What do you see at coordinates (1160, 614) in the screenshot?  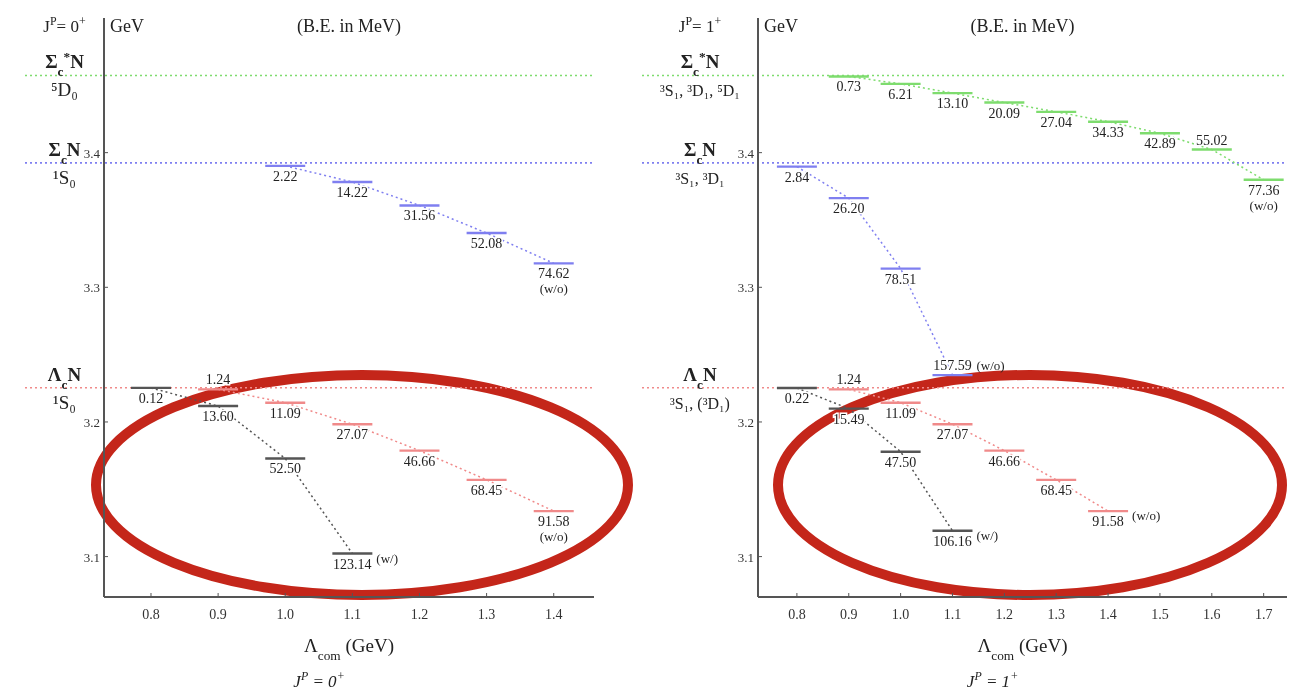 I see `x-tick-label: 1.5` at bounding box center [1160, 614].